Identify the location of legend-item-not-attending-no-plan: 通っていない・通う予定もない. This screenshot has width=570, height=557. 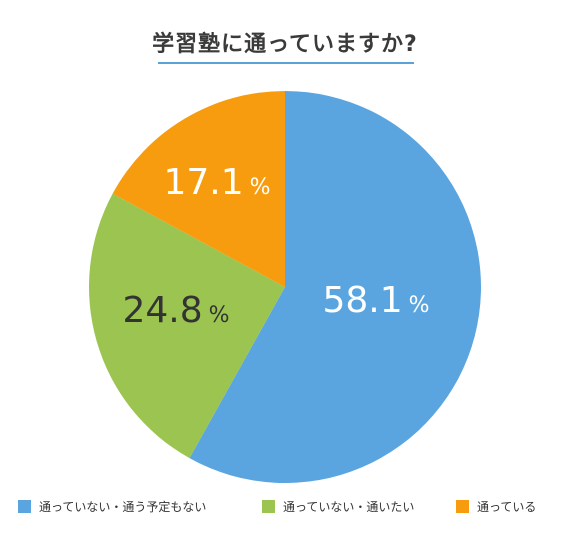
(112, 506).